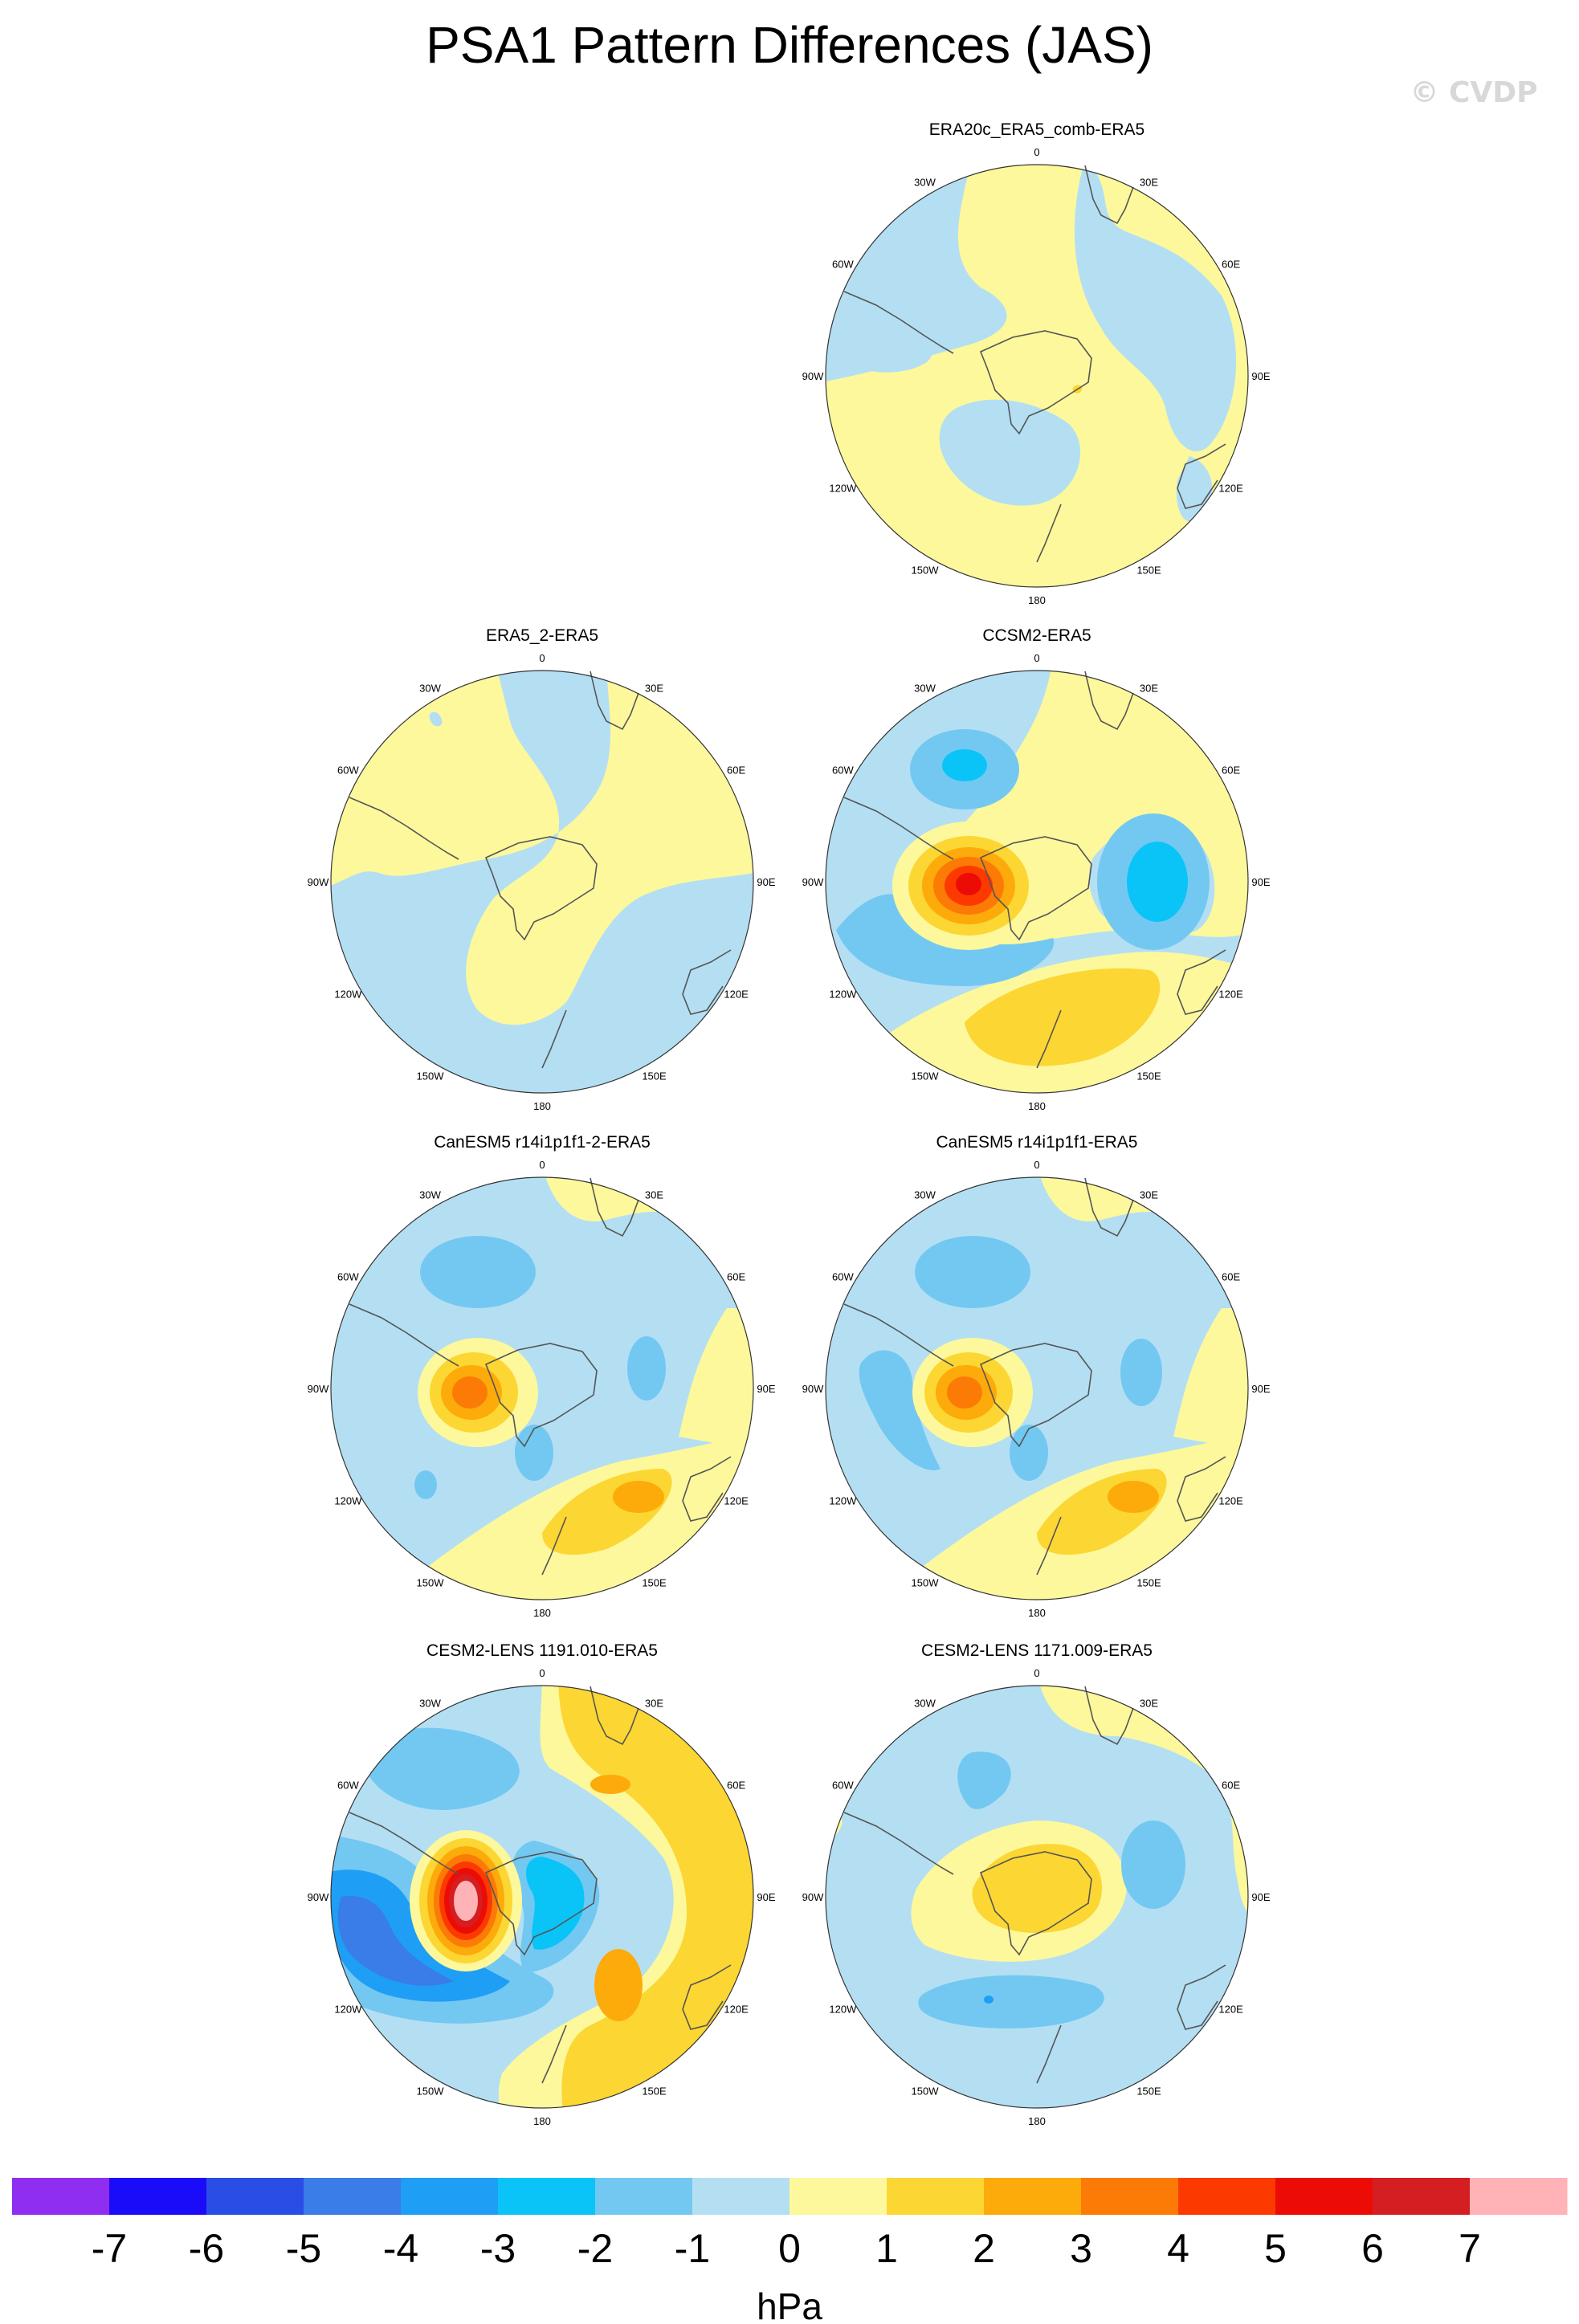 This screenshot has width=1579, height=2324. Describe the element at coordinates (789, 45) in the screenshot. I see `figure-title: PSA1 Pattern Differences (JAS)` at that location.